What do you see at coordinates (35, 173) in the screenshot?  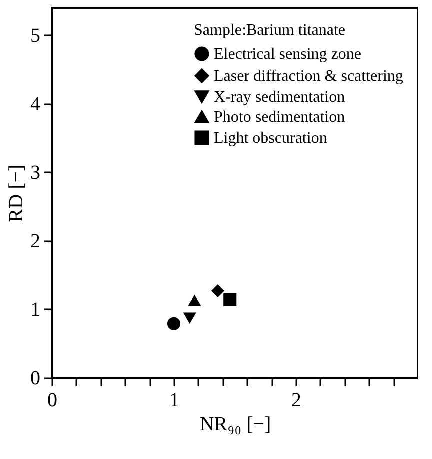 I see `y-tick-label: 3` at bounding box center [35, 173].